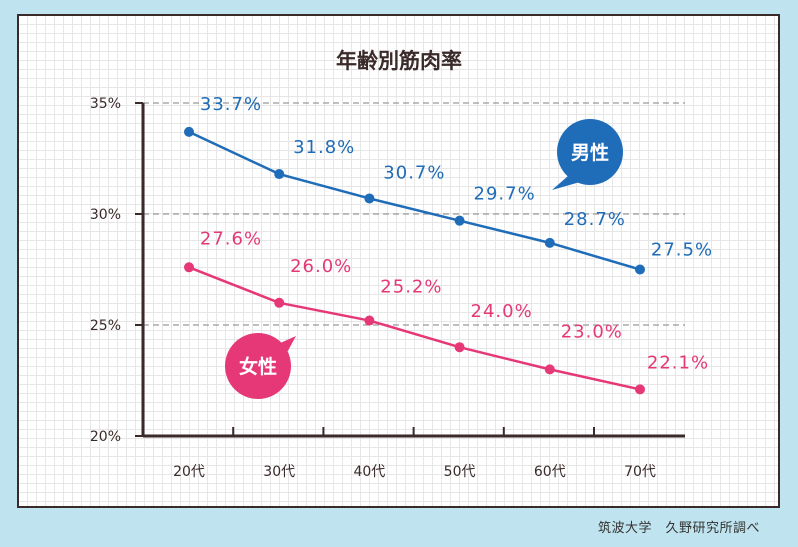  What do you see at coordinates (105, 437) in the screenshot?
I see `y-tick-label: 20%` at bounding box center [105, 437].